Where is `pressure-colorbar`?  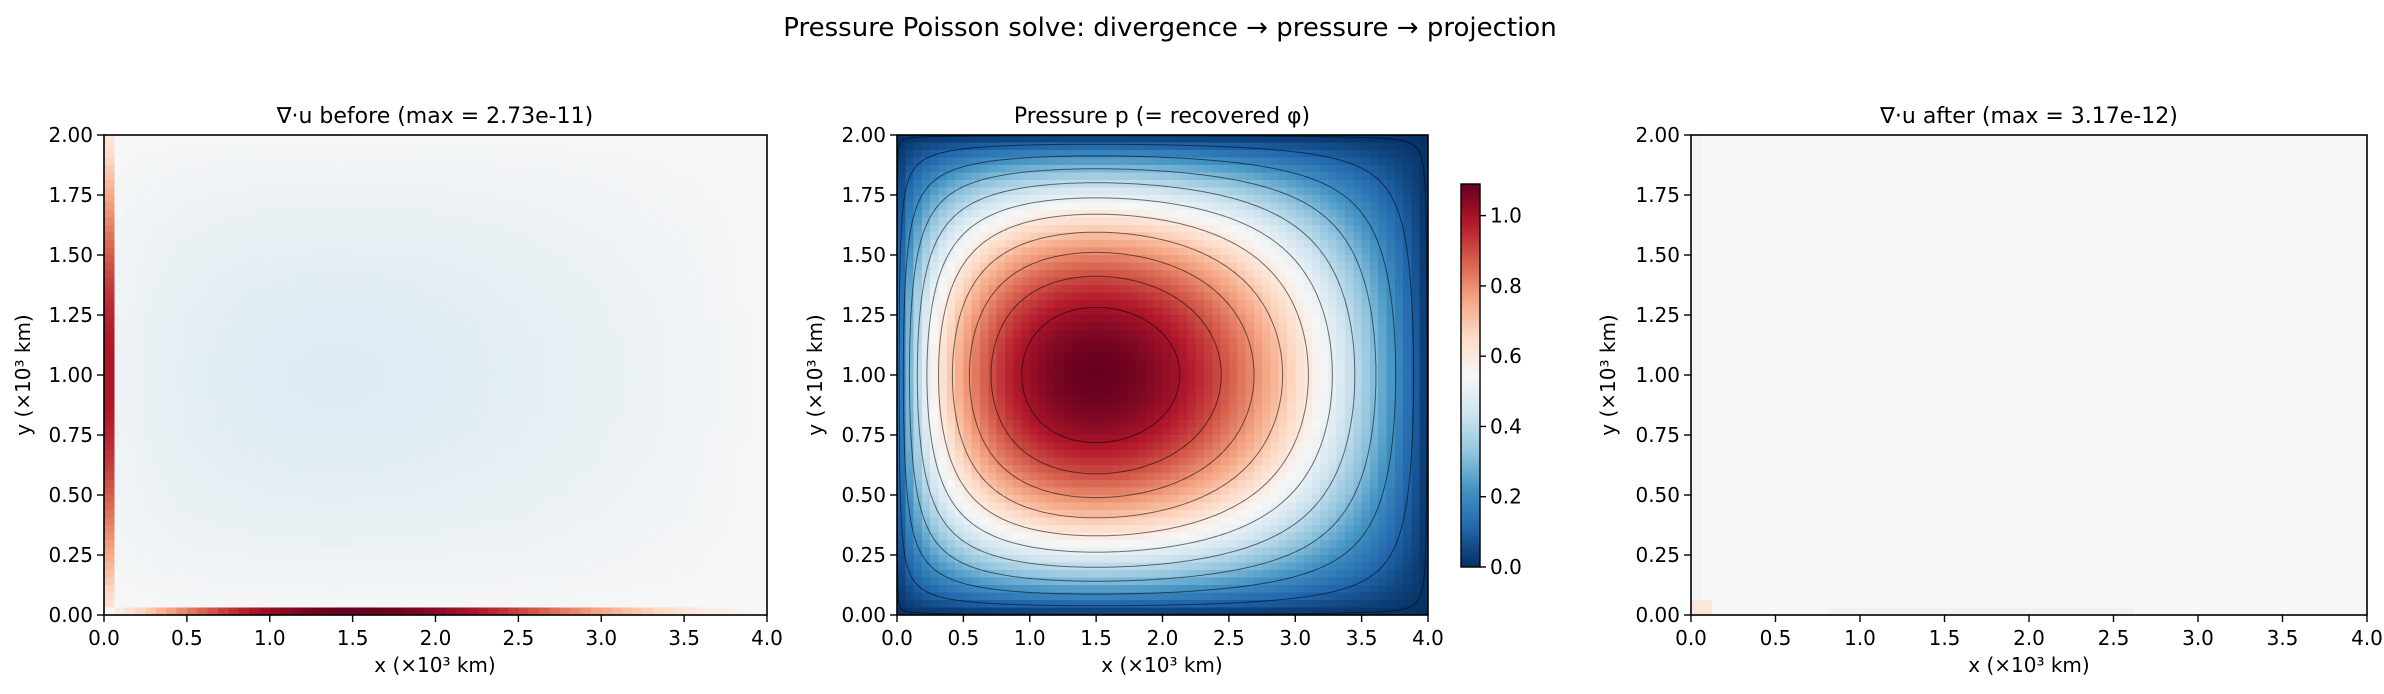
pressure-colorbar is located at coordinates (1470, 375).